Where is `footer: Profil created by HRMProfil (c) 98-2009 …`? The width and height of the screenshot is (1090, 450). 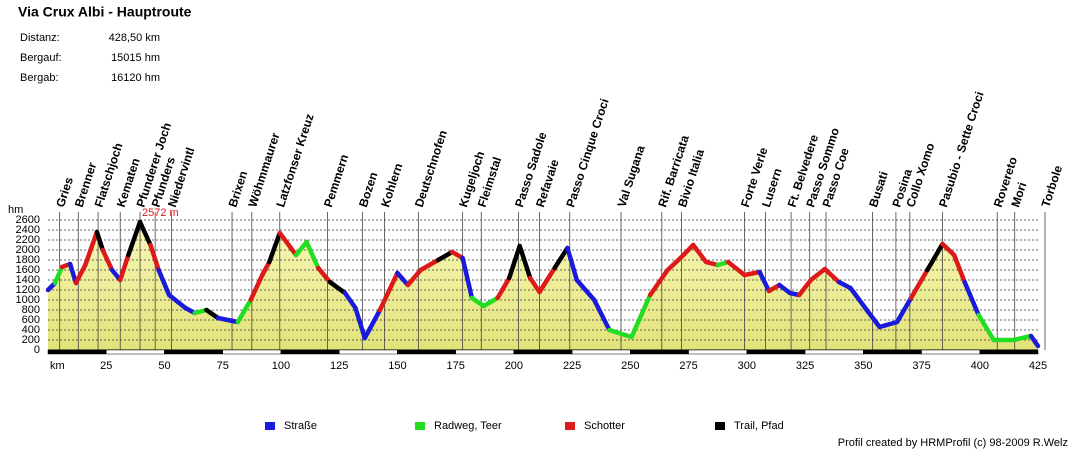
footer: Profil created by HRMProfil (c) 98-2009 … is located at coordinates (953, 443).